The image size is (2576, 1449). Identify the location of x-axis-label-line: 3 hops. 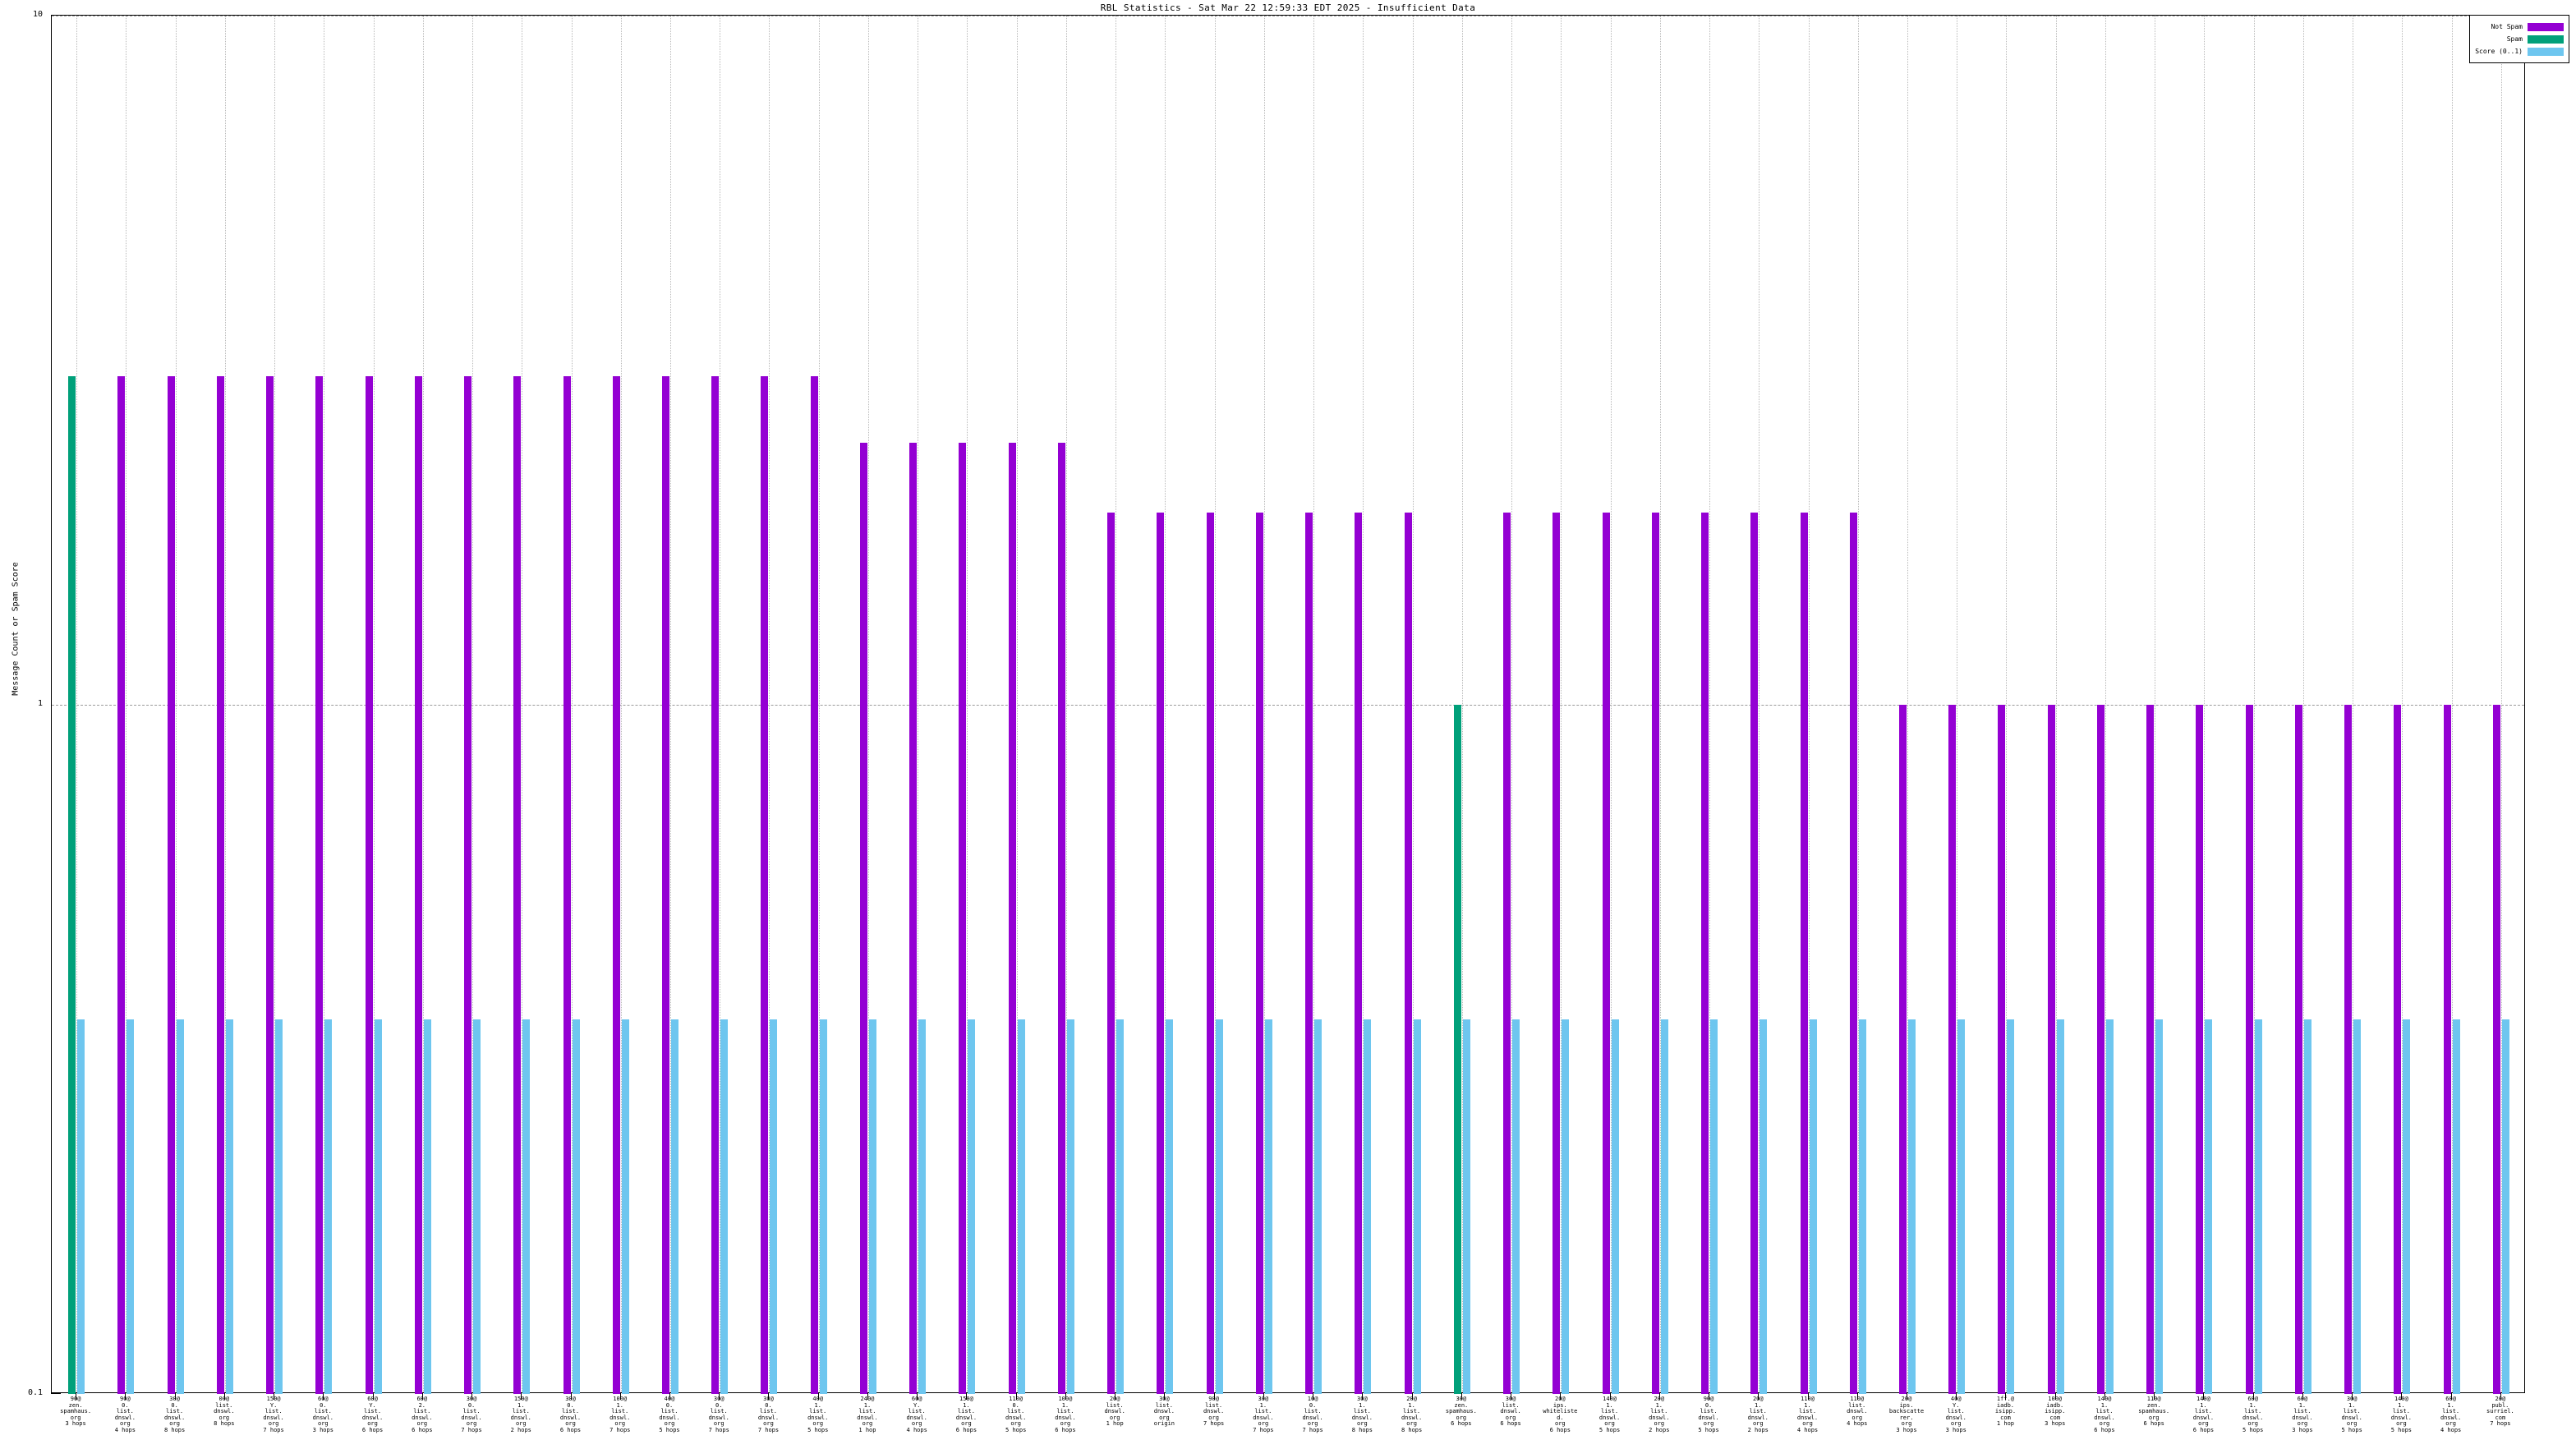
(1955, 1429).